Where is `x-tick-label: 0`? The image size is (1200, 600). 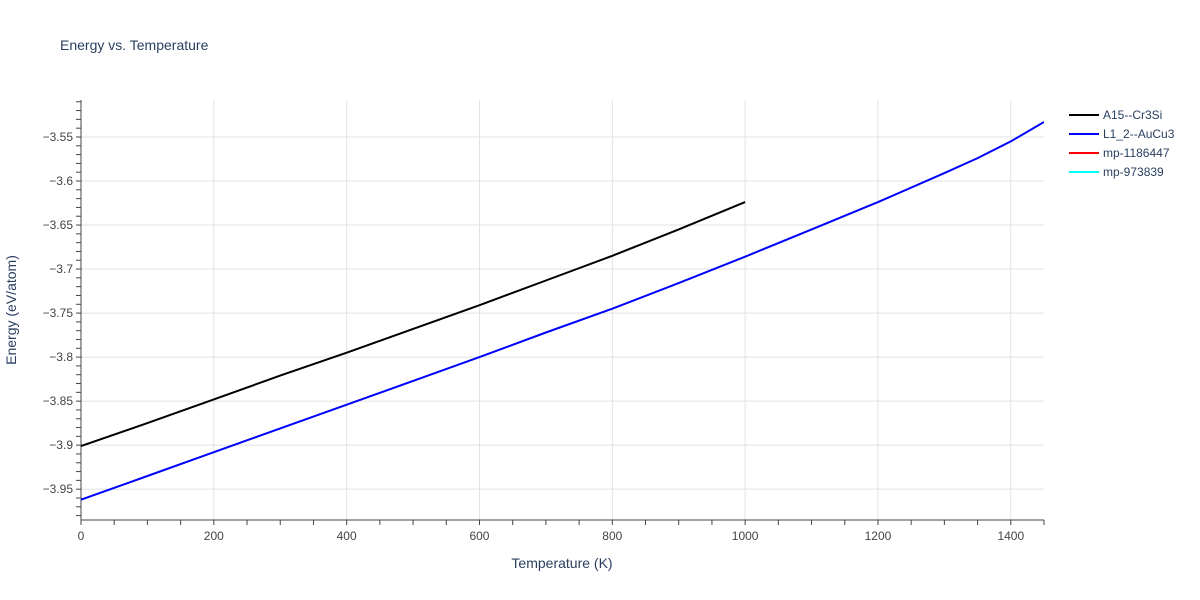
x-tick-label: 0 is located at coordinates (81, 536).